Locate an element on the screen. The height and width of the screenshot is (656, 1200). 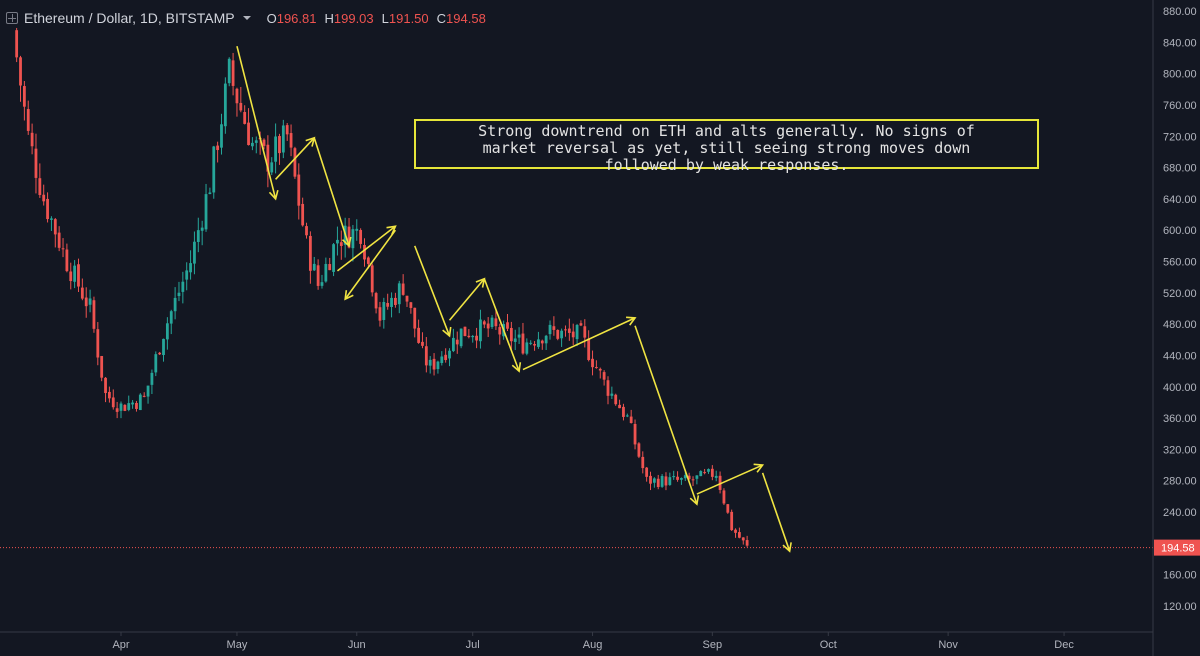
price-tick-label: 400.00 is located at coordinates (1180, 388).